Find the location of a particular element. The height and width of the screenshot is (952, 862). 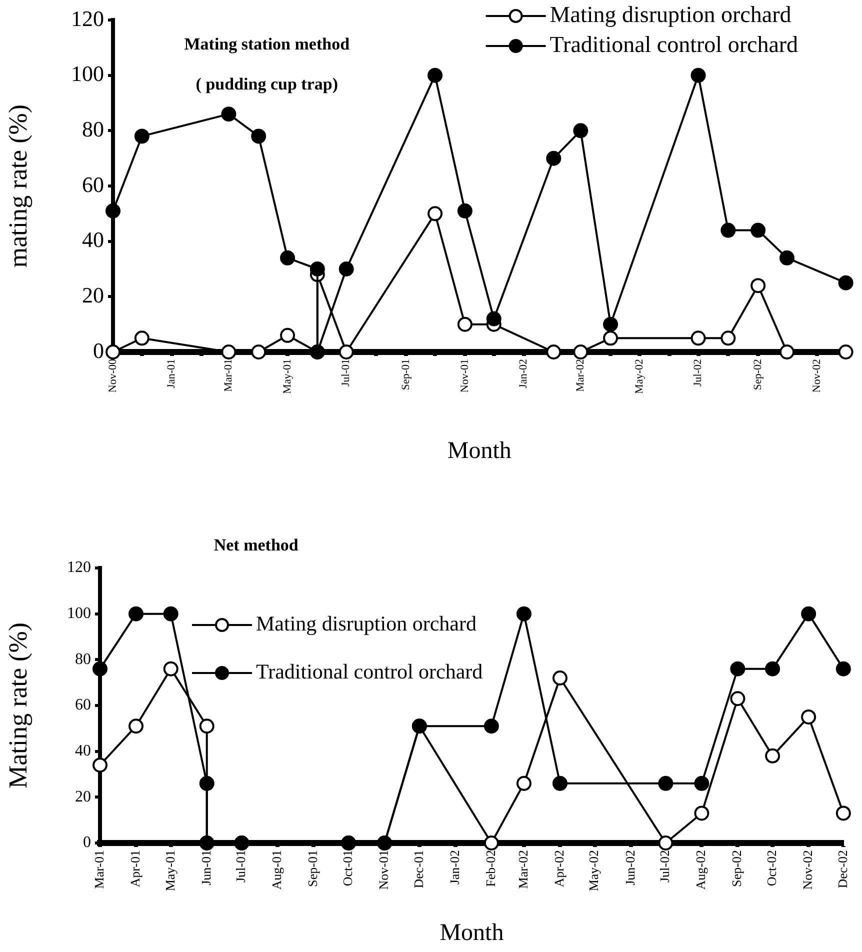

x-tick-label: Jun-01 is located at coordinates (206, 868).